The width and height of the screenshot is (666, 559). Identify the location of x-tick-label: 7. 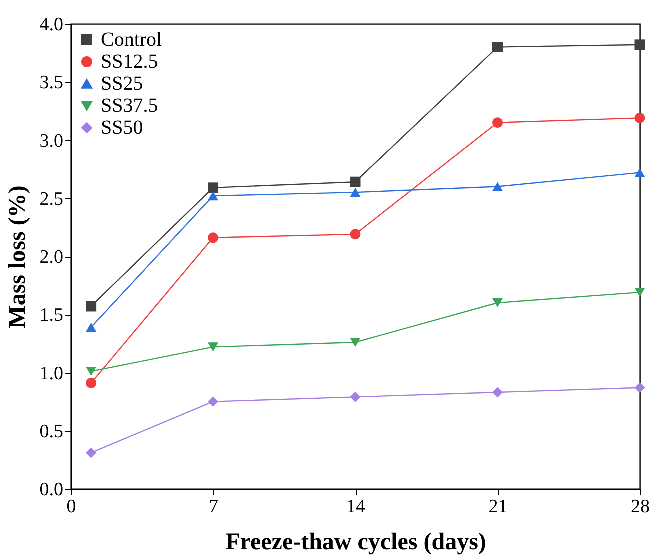
(213, 507).